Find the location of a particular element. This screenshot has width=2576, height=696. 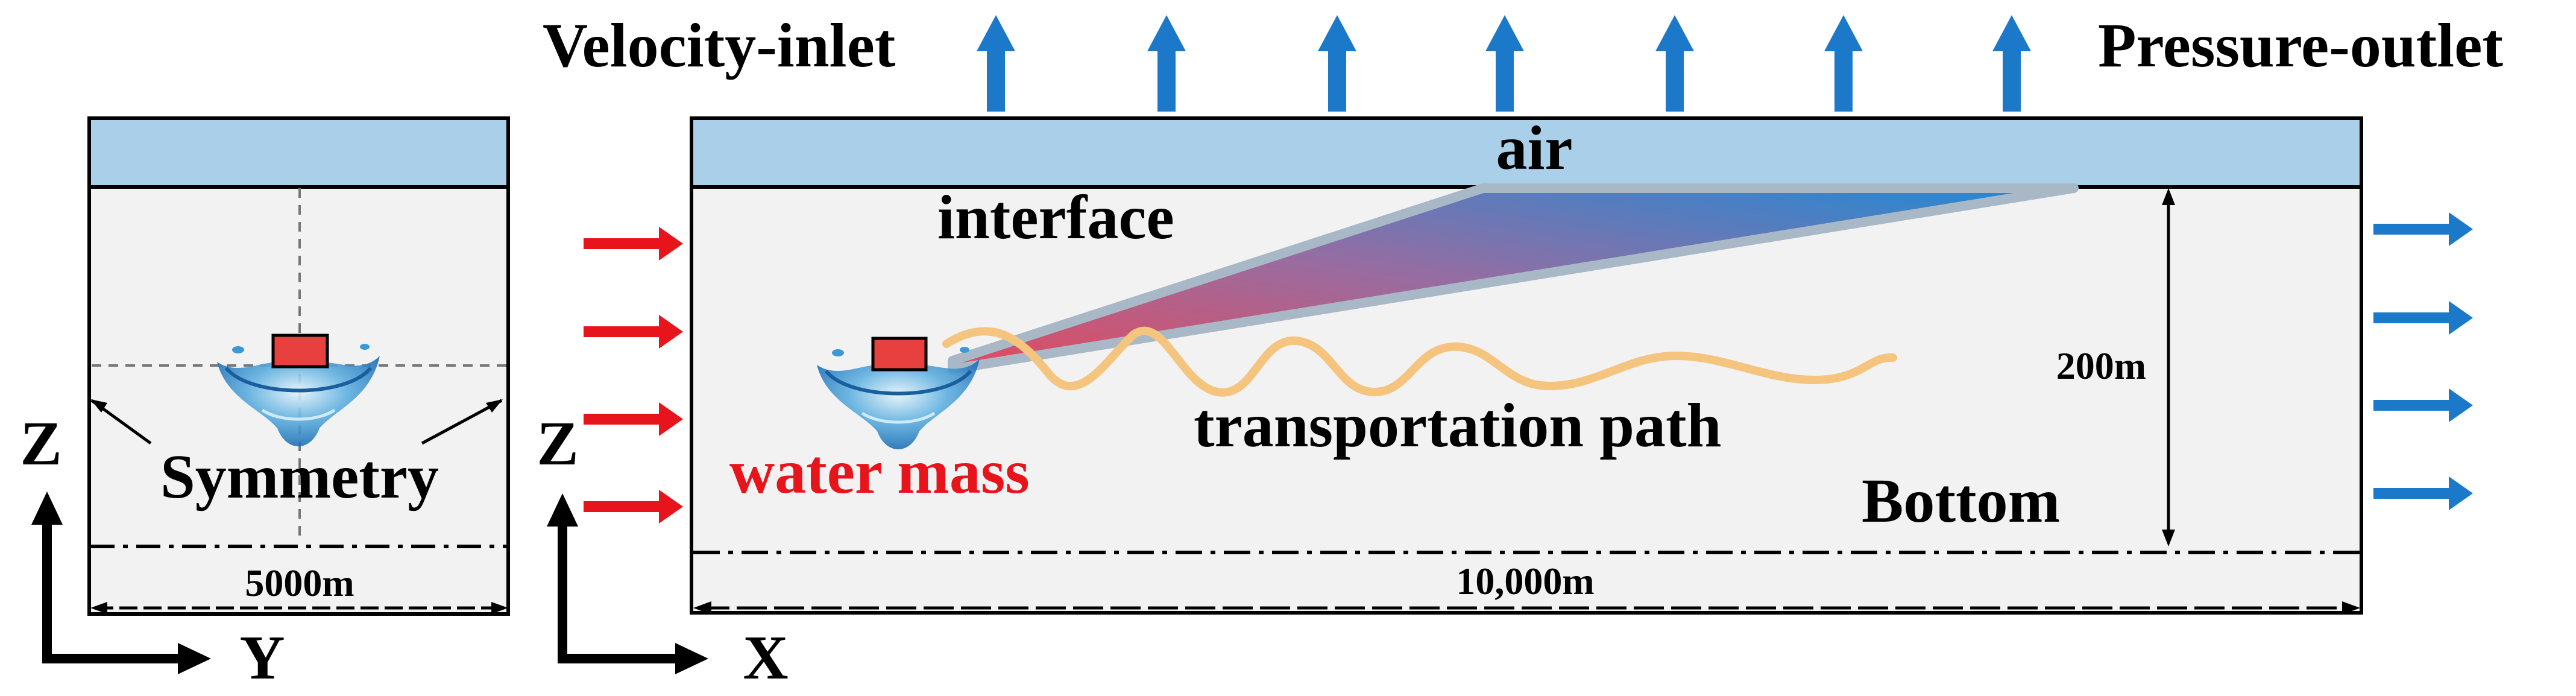

symmetry-pointer-right-head is located at coordinates (494, 406).